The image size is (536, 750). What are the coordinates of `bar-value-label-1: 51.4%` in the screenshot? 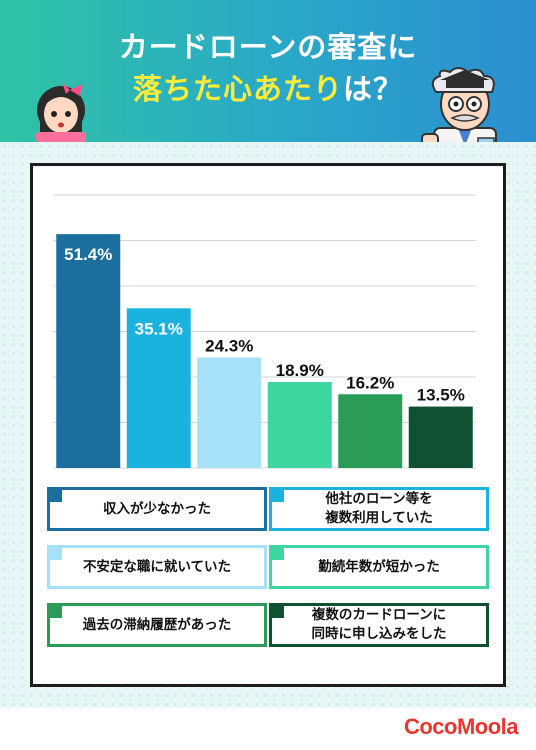 It's located at (88, 254).